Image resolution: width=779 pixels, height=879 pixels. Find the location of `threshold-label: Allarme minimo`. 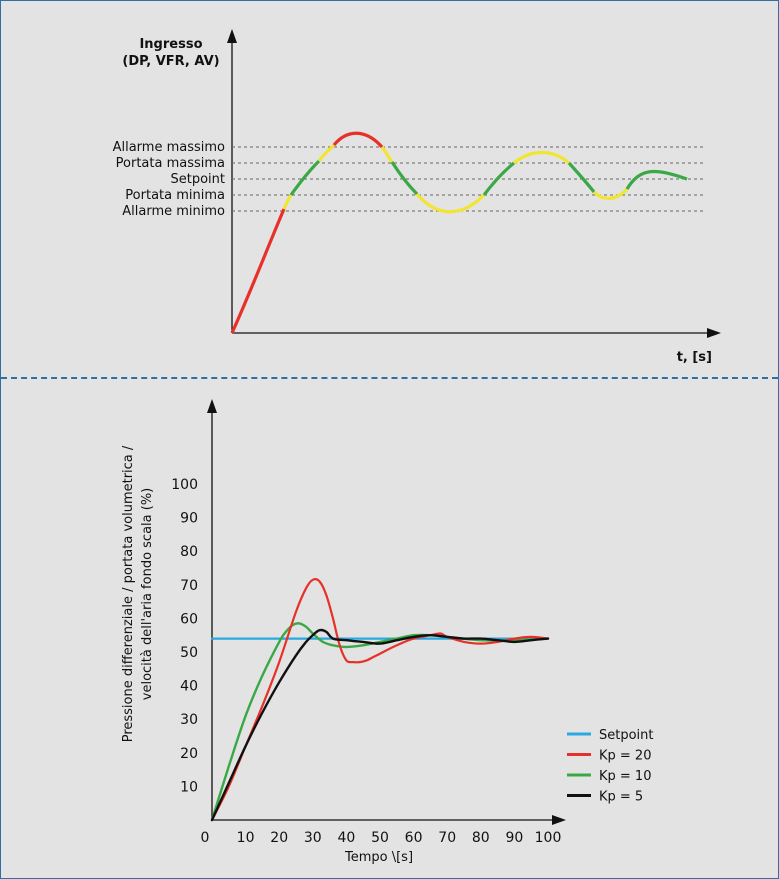

threshold-label: Allarme minimo is located at coordinates (173, 211).